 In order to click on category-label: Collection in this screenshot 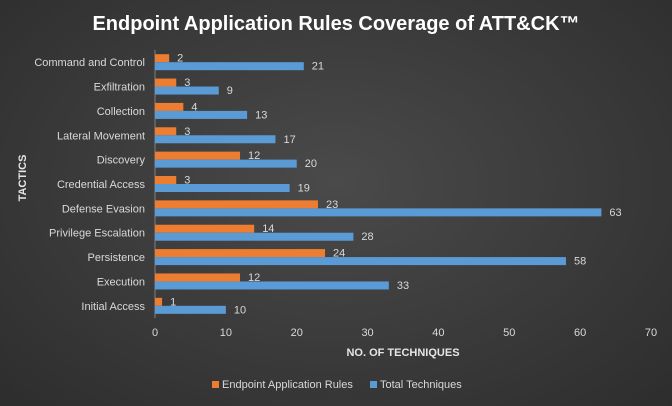, I will do `click(121, 112)`.